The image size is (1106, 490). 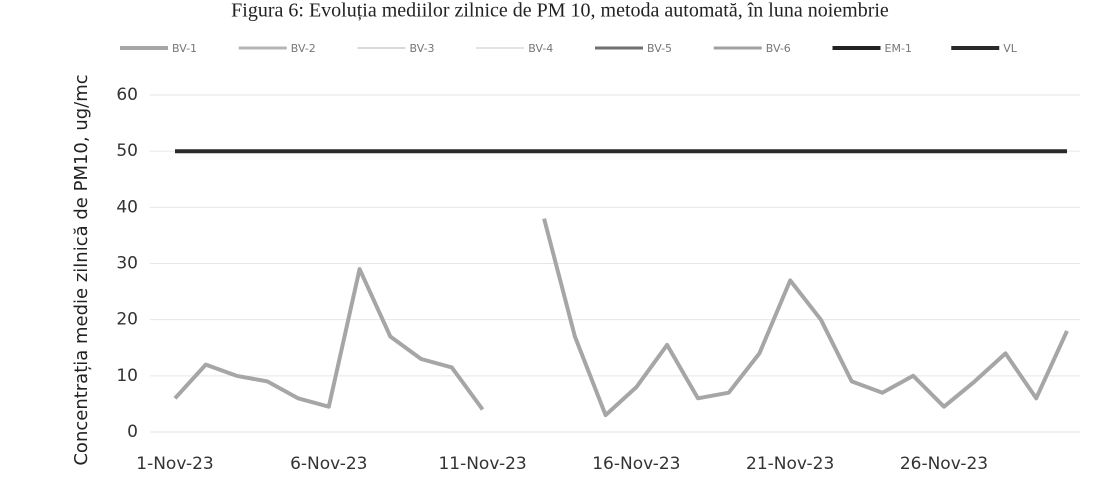 What do you see at coordinates (636, 464) in the screenshot?
I see `x-tick-label: 16-Nov-23` at bounding box center [636, 464].